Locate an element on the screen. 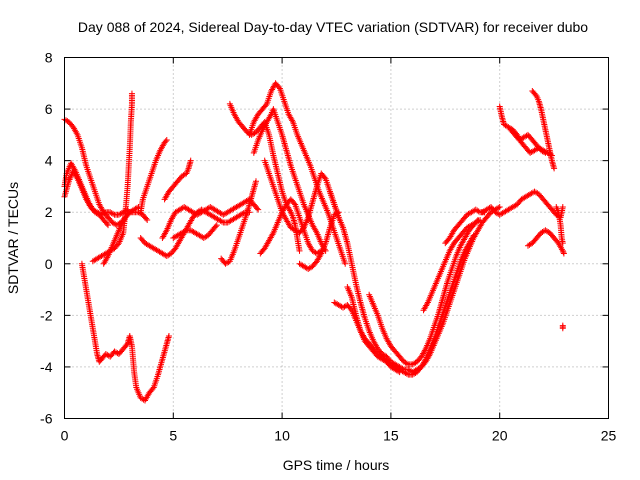  series-s22 is located at coordinates (423, 292).